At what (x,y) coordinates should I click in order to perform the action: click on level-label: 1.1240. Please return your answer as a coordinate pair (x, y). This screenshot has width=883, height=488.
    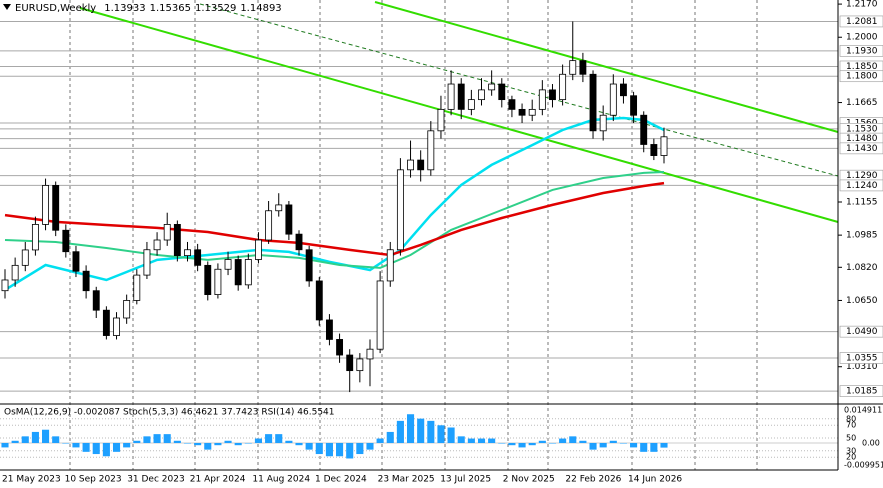
    Looking at the image, I should click on (862, 186).